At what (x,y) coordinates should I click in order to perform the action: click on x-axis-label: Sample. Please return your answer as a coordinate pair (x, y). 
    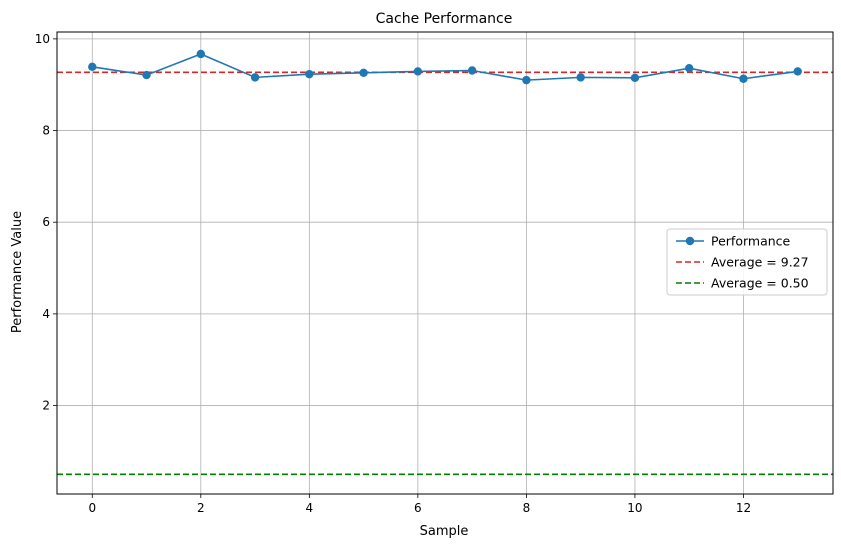
    Looking at the image, I should click on (444, 531).